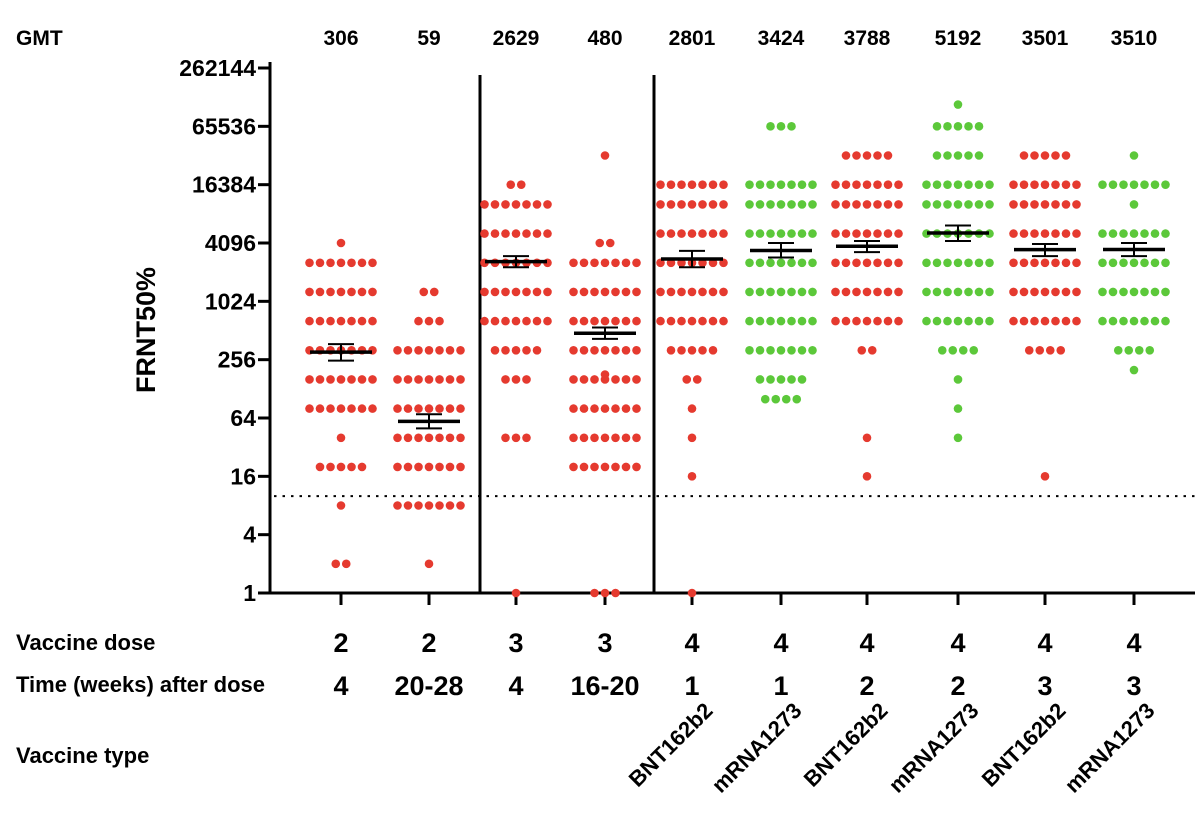 The width and height of the screenshot is (1200, 832). I want to click on vaccine-type-value: BNT162b2, so click(671, 745).